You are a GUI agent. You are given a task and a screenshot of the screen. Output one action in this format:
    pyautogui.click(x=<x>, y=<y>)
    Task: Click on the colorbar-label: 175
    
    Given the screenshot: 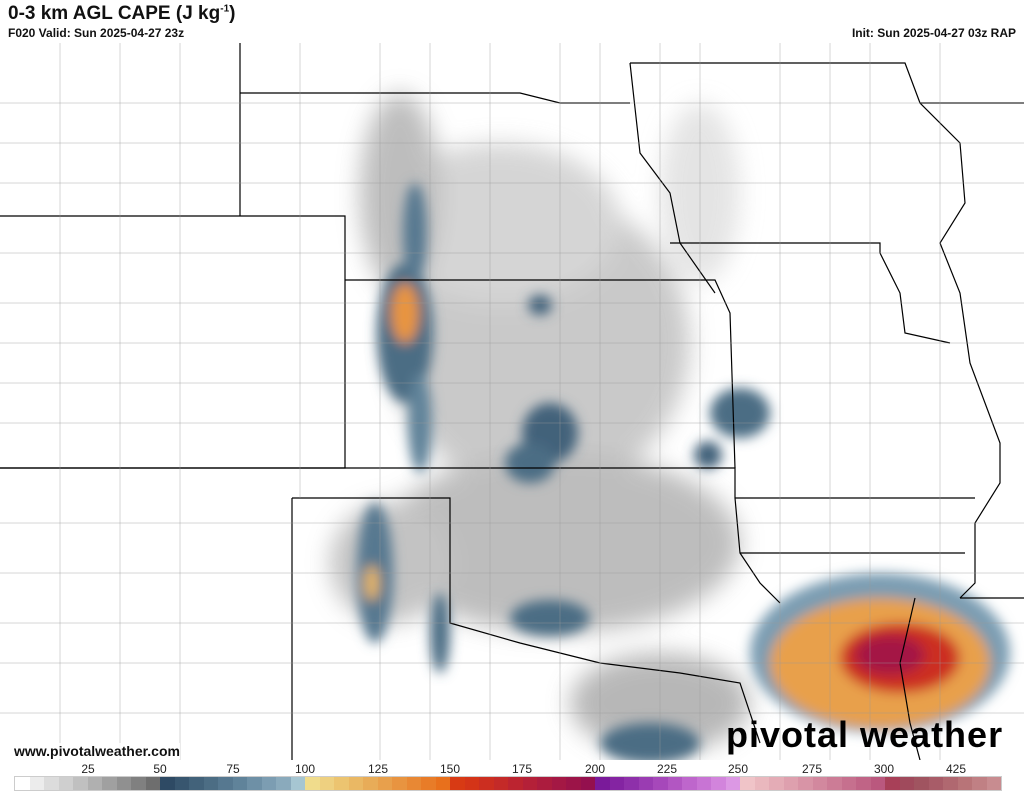 What is the action you would take?
    pyautogui.click(x=522, y=769)
    